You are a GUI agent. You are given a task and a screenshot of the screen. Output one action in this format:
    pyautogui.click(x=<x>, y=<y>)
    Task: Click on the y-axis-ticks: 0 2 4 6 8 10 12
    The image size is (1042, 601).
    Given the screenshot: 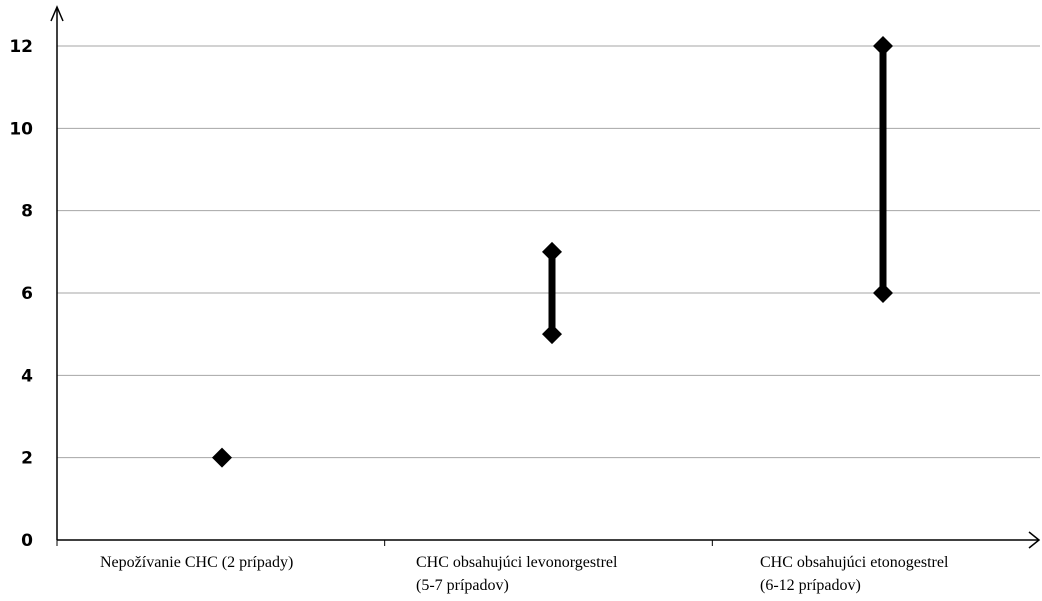 What is the action you would take?
    pyautogui.click(x=21, y=294)
    